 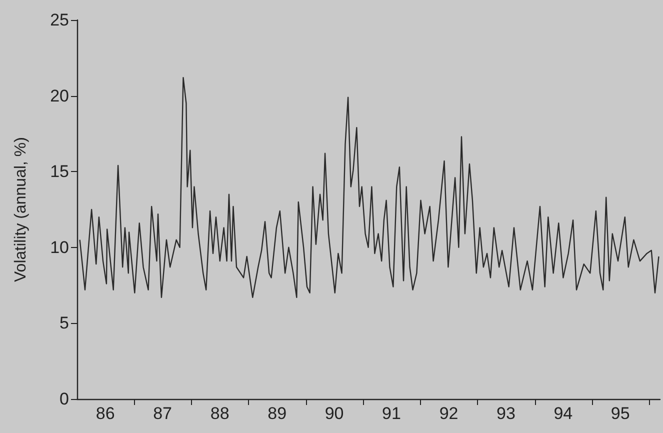 I want to click on x-tick-label: 94, so click(x=563, y=413).